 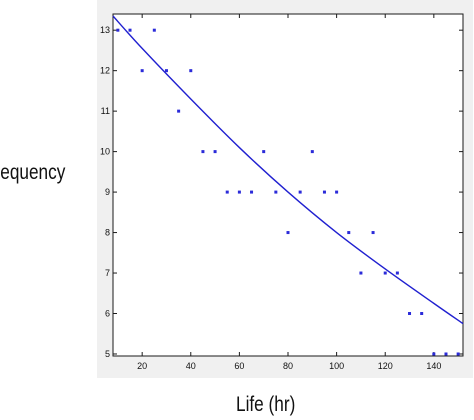 I want to click on y-tick-label: 9, so click(x=107, y=192).